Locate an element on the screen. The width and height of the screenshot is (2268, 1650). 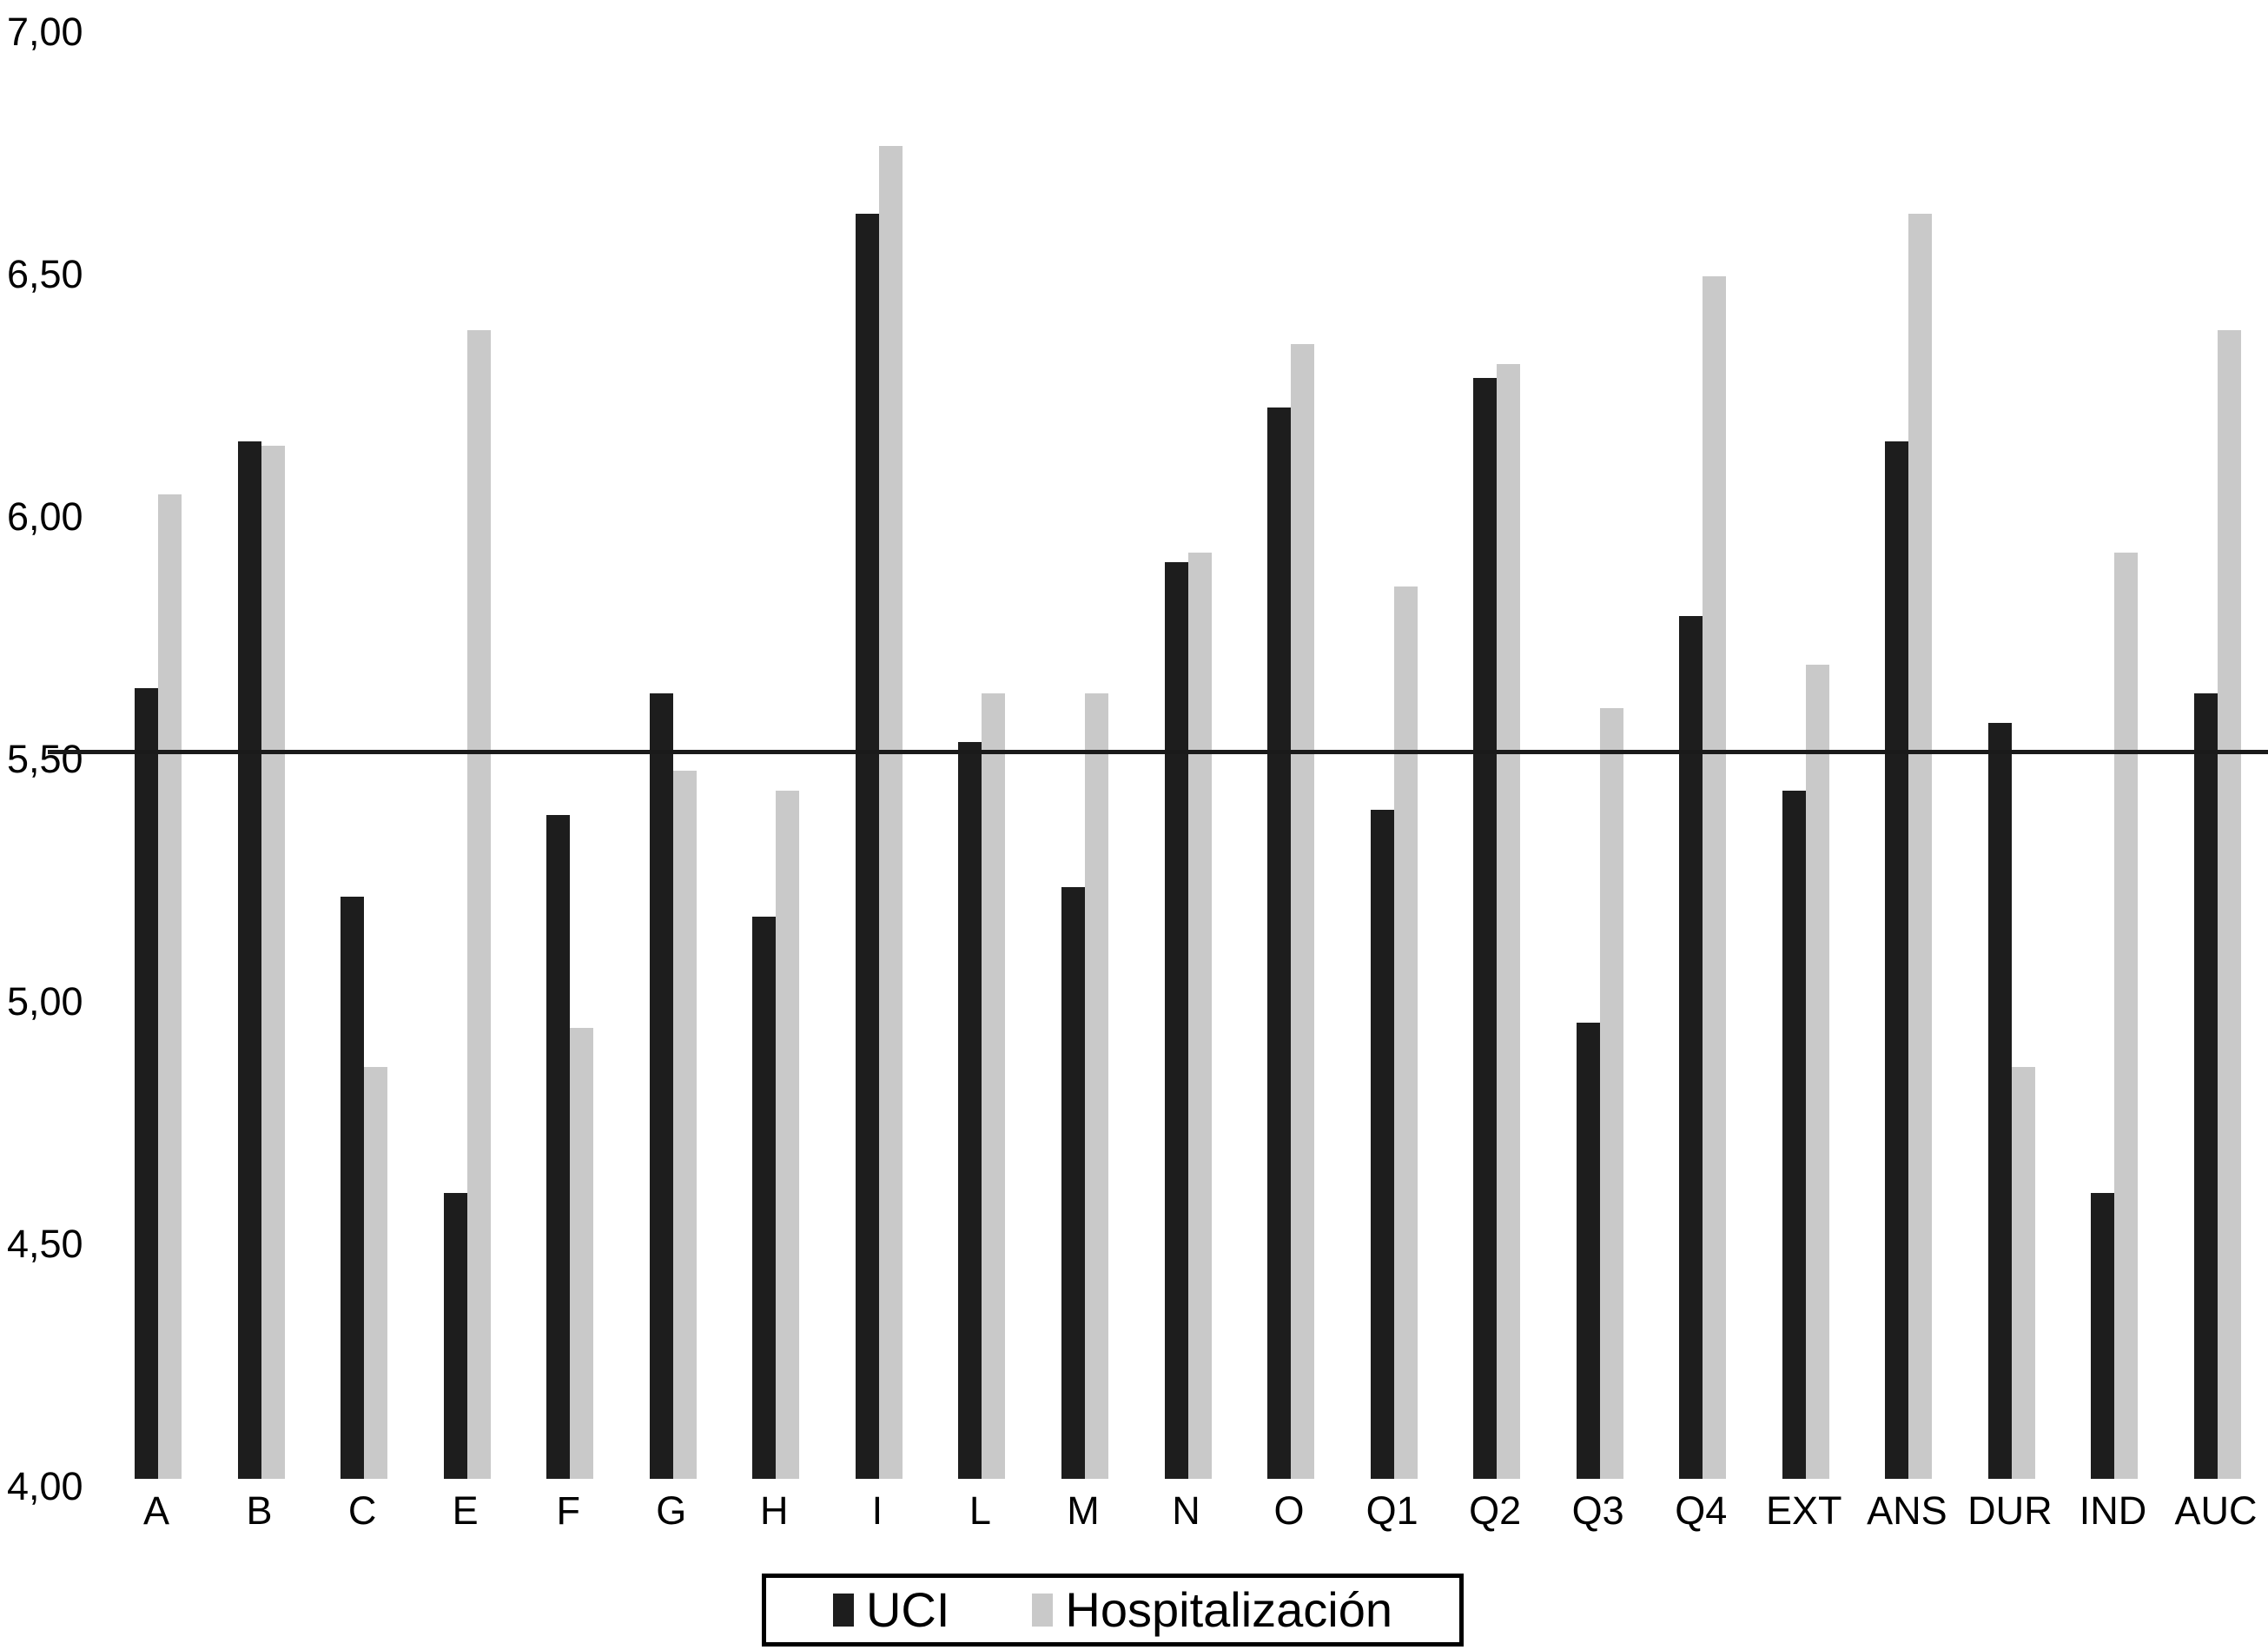
x-label-L: L is located at coordinates (980, 1510).